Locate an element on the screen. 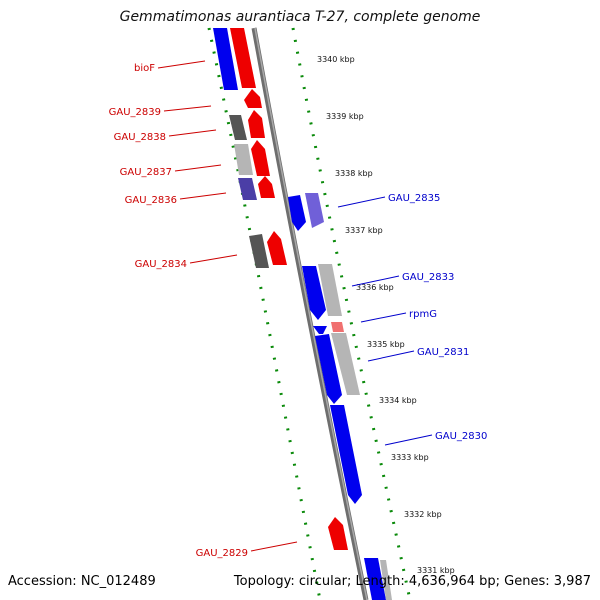 The height and width of the screenshot is (600, 600). gene-label-GAU_2839: GAU_2839 is located at coordinates (135, 112).